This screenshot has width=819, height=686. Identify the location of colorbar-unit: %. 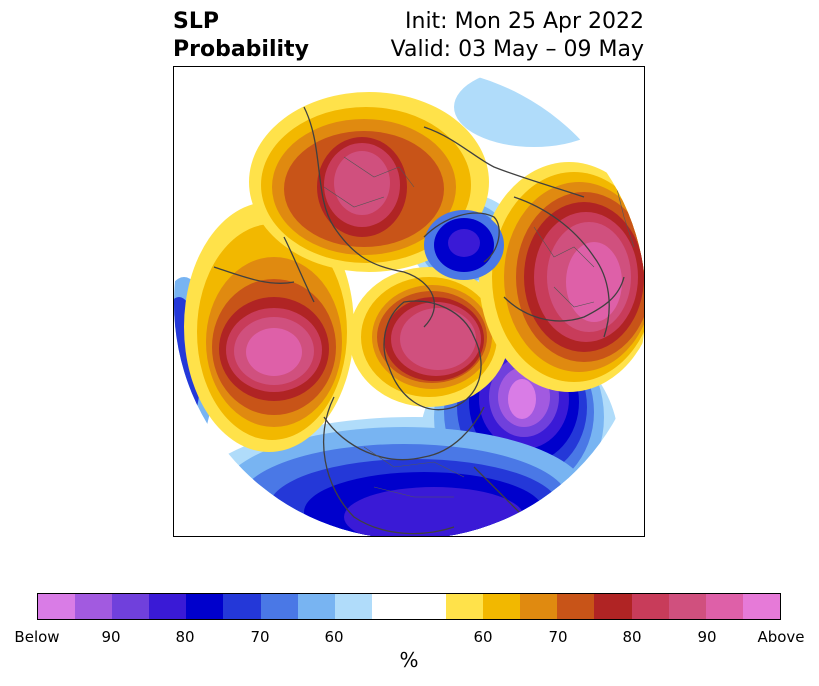
(409, 660).